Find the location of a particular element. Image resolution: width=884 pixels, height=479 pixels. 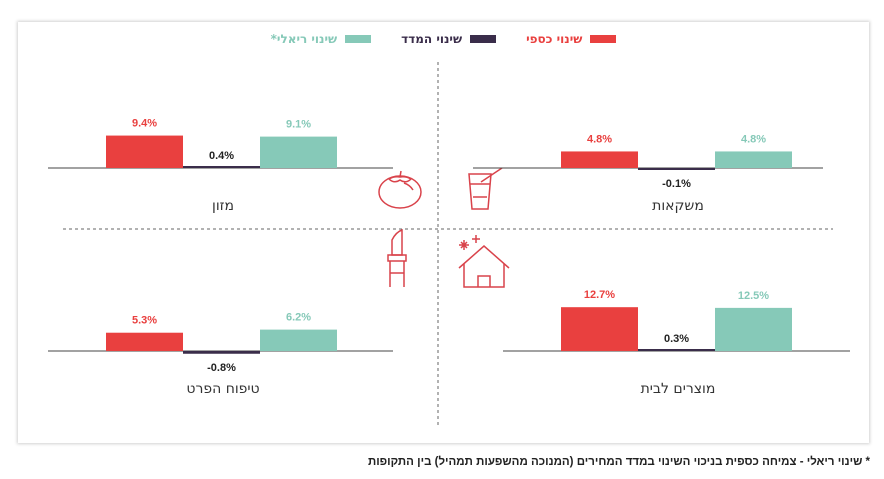

panel-0-value-label-1: 0.4% is located at coordinates (221, 156).